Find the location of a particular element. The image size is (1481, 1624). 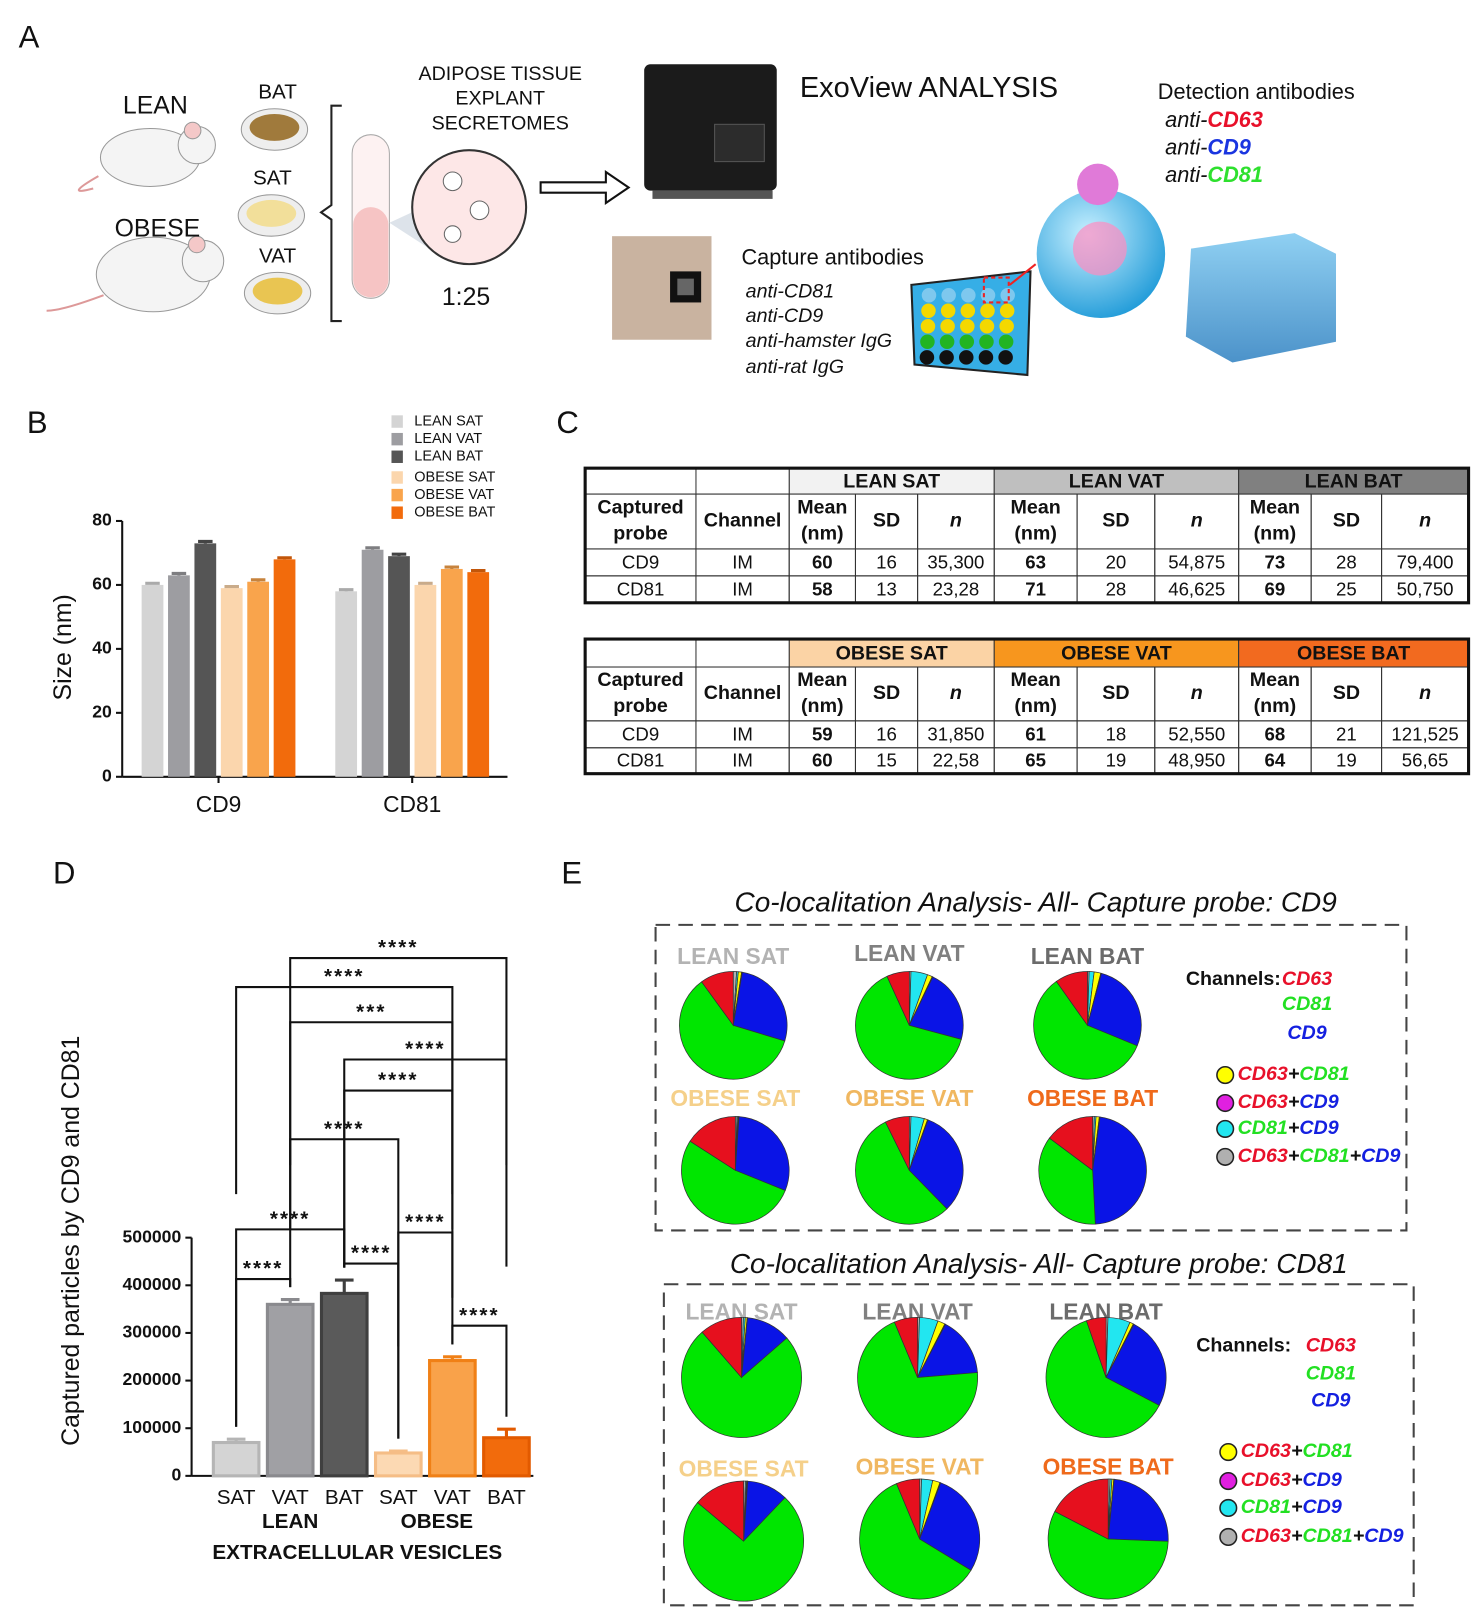

capture-antibody: anti-rat IgG is located at coordinates (795, 367).